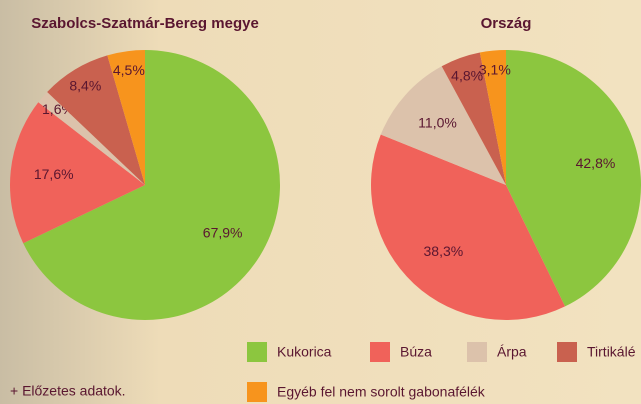  Describe the element at coordinates (223, 233) in the screenshot. I see `data-label: 67,9%` at that location.